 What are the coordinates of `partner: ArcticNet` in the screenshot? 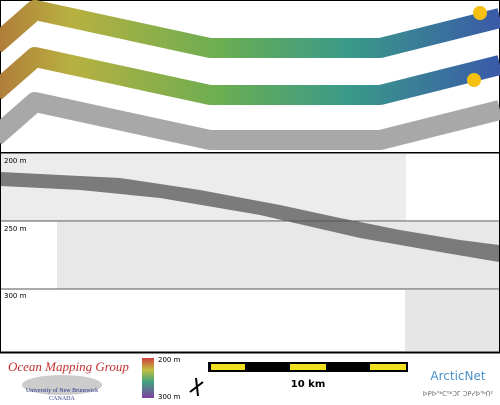 It's located at (457, 376).